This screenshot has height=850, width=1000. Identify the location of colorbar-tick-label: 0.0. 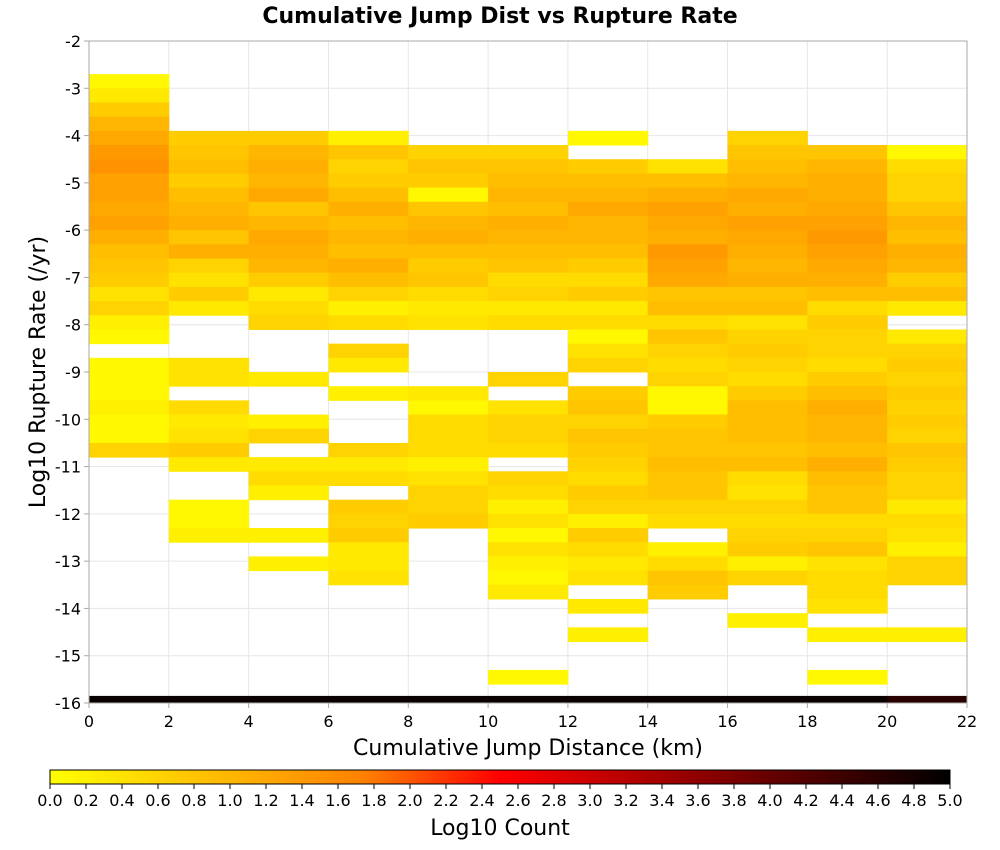
(49, 800).